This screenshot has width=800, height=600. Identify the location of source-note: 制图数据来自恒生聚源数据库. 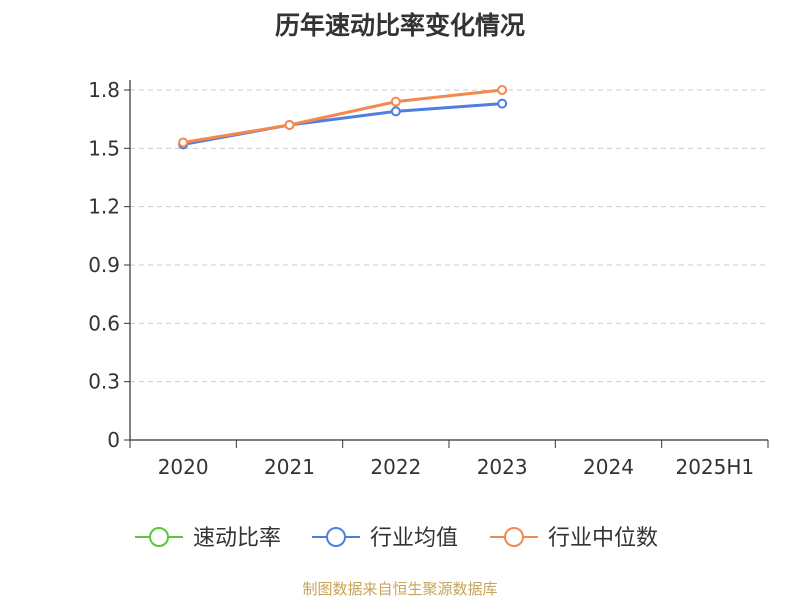
(400, 589).